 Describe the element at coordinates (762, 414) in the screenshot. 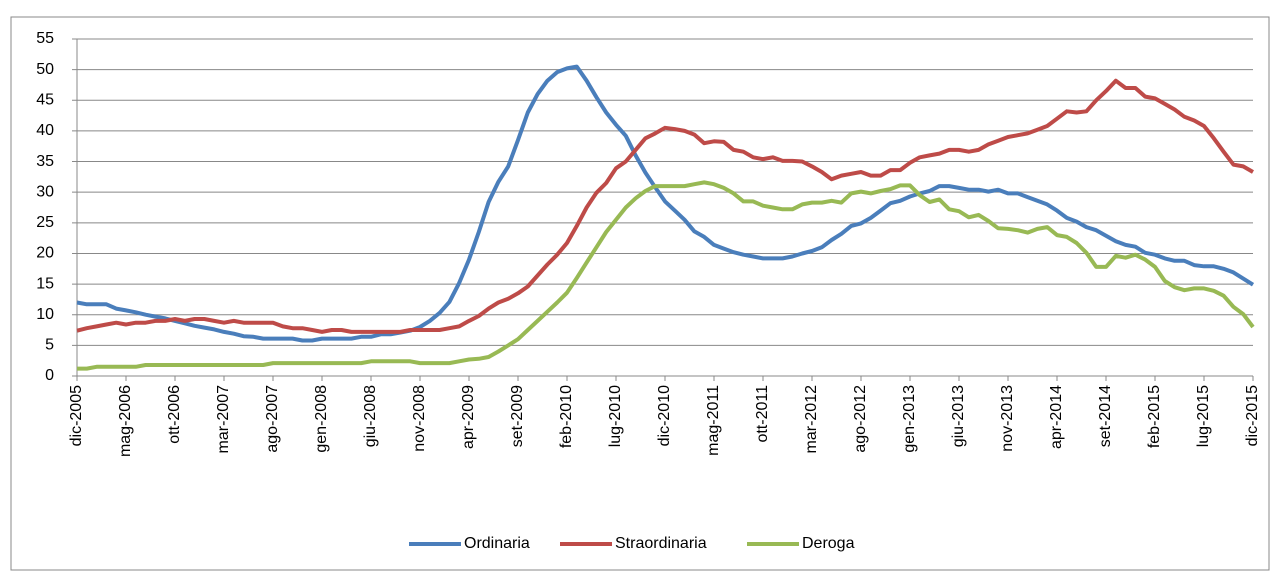

I see `x-tick-label: ott-2011` at that location.